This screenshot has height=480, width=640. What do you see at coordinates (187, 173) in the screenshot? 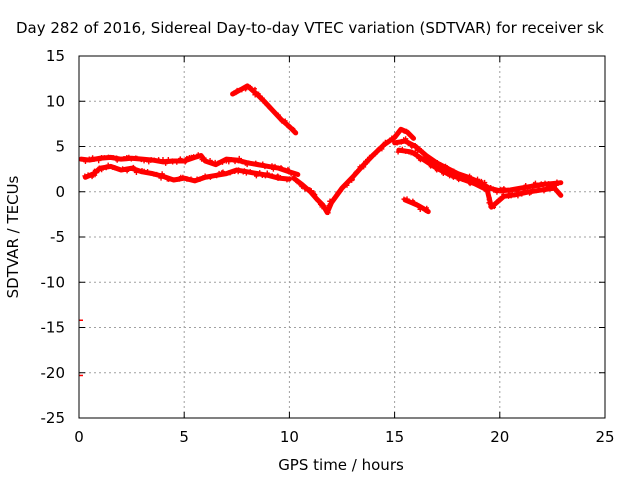
I see `series-main-band-lower` at bounding box center [187, 173].